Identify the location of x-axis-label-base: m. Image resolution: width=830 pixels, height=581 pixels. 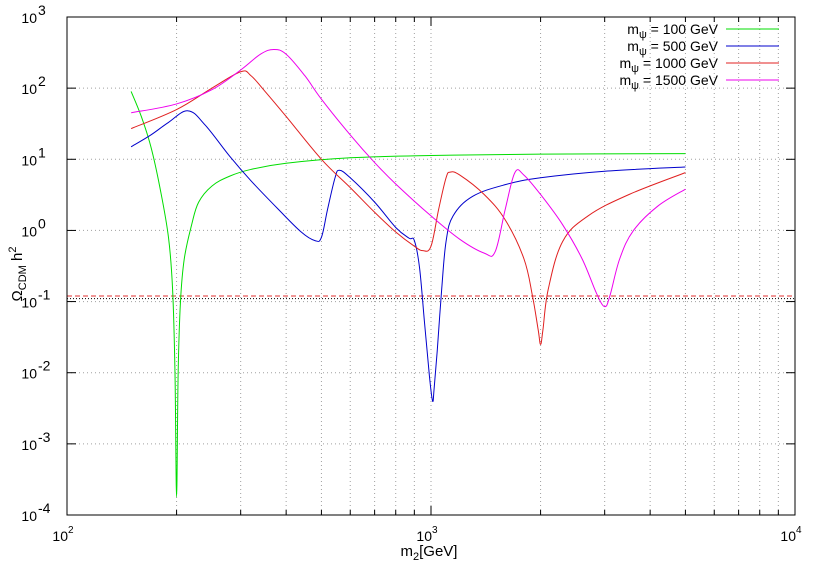
(407, 551).